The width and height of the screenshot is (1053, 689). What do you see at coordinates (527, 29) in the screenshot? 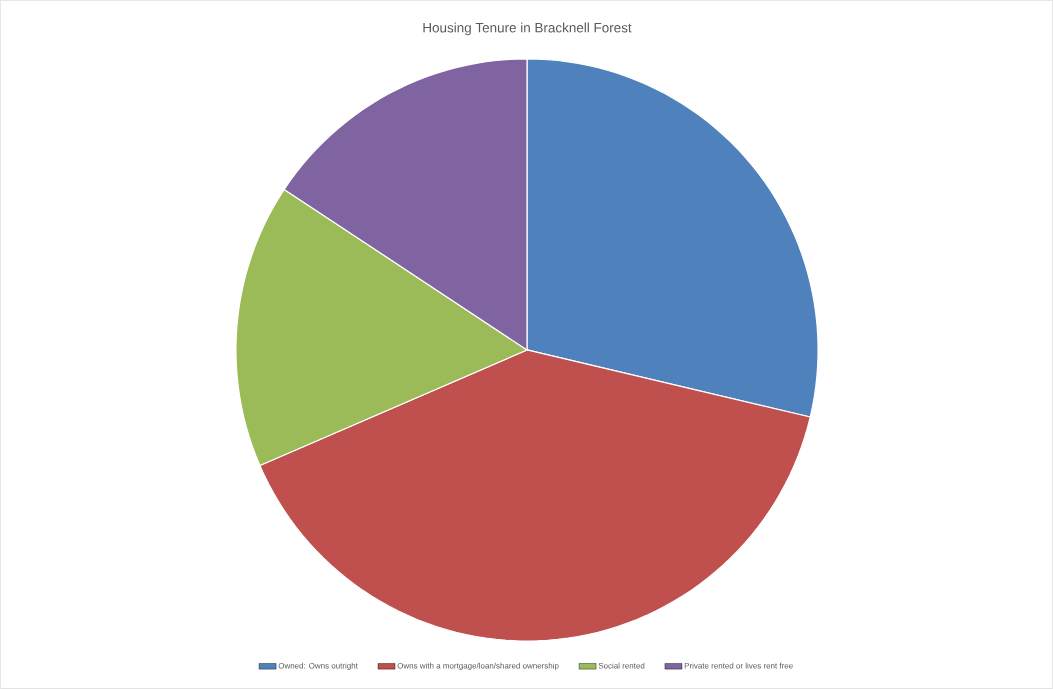
I see `chart-title: Housing Tenure in Bracknell Forest` at bounding box center [527, 29].